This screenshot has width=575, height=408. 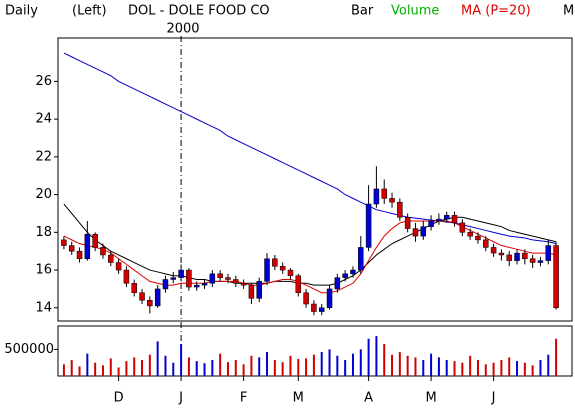 What do you see at coordinates (119, 398) in the screenshot?
I see `x-tick-label: D` at bounding box center [119, 398].